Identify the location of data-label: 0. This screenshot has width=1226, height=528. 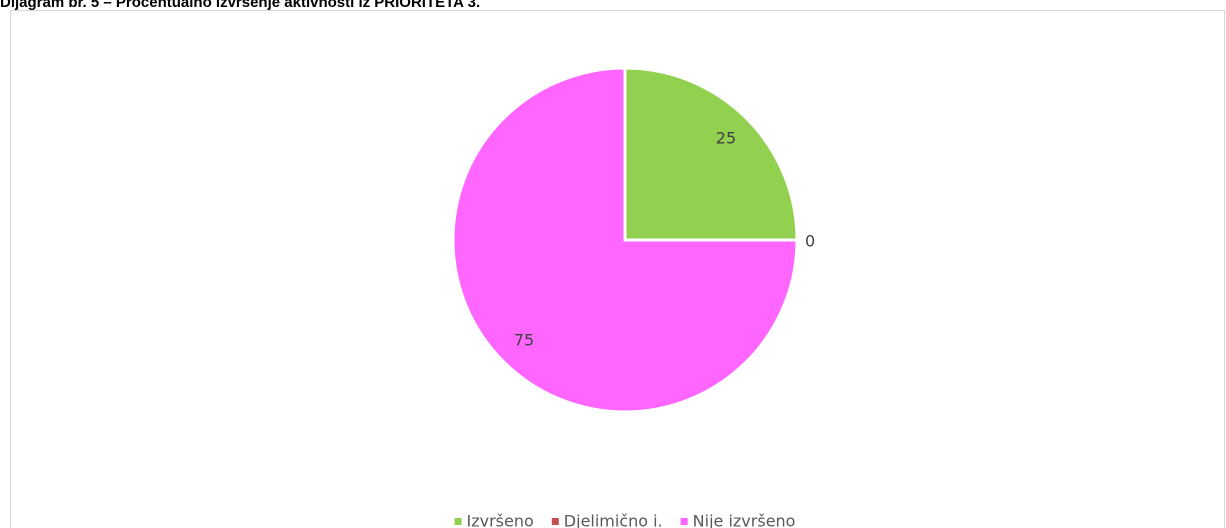
(810, 241).